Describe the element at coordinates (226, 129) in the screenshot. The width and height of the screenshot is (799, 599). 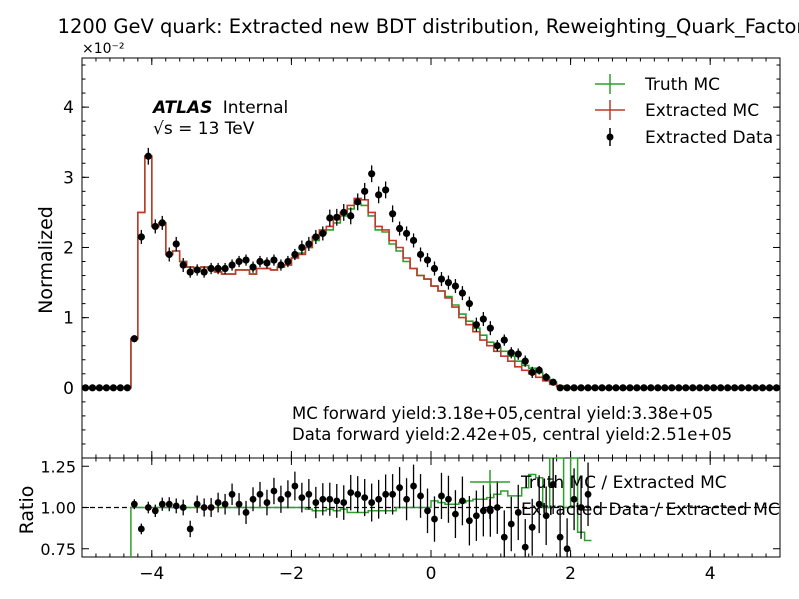
I see `energy-value: 13 TeV` at that location.